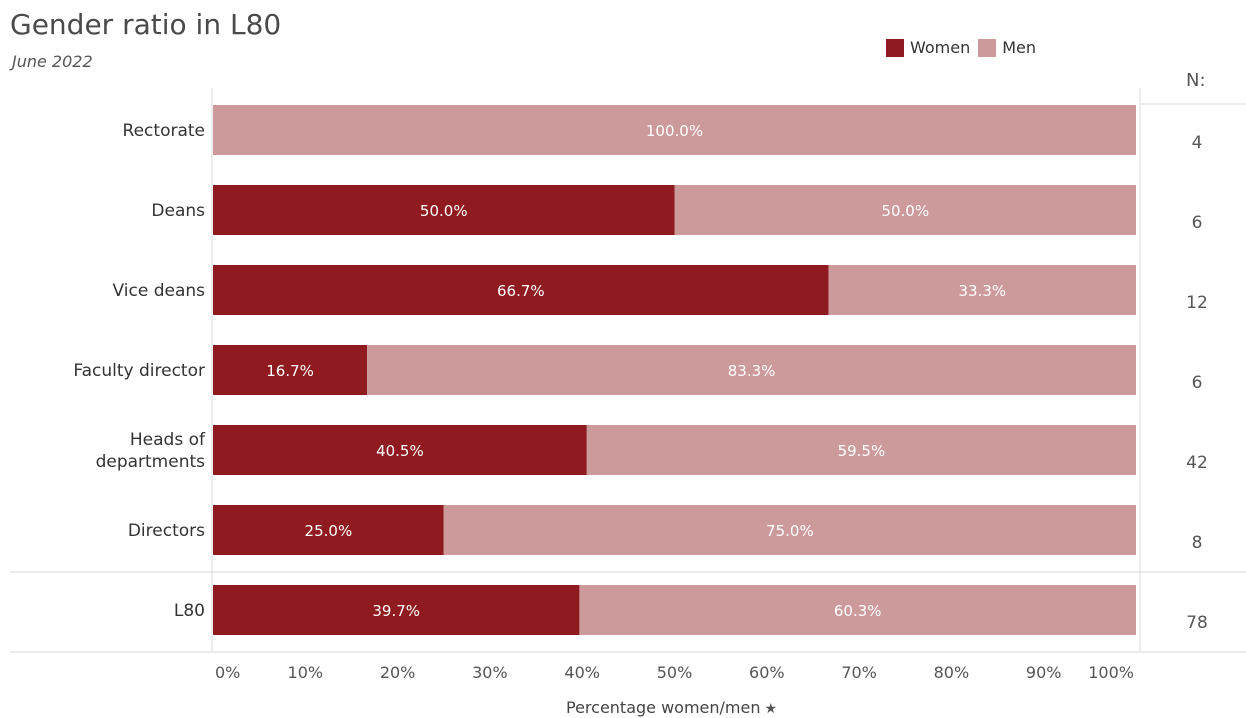 The image size is (1246, 718). I want to click on data-label-men: 59.5%, so click(862, 451).